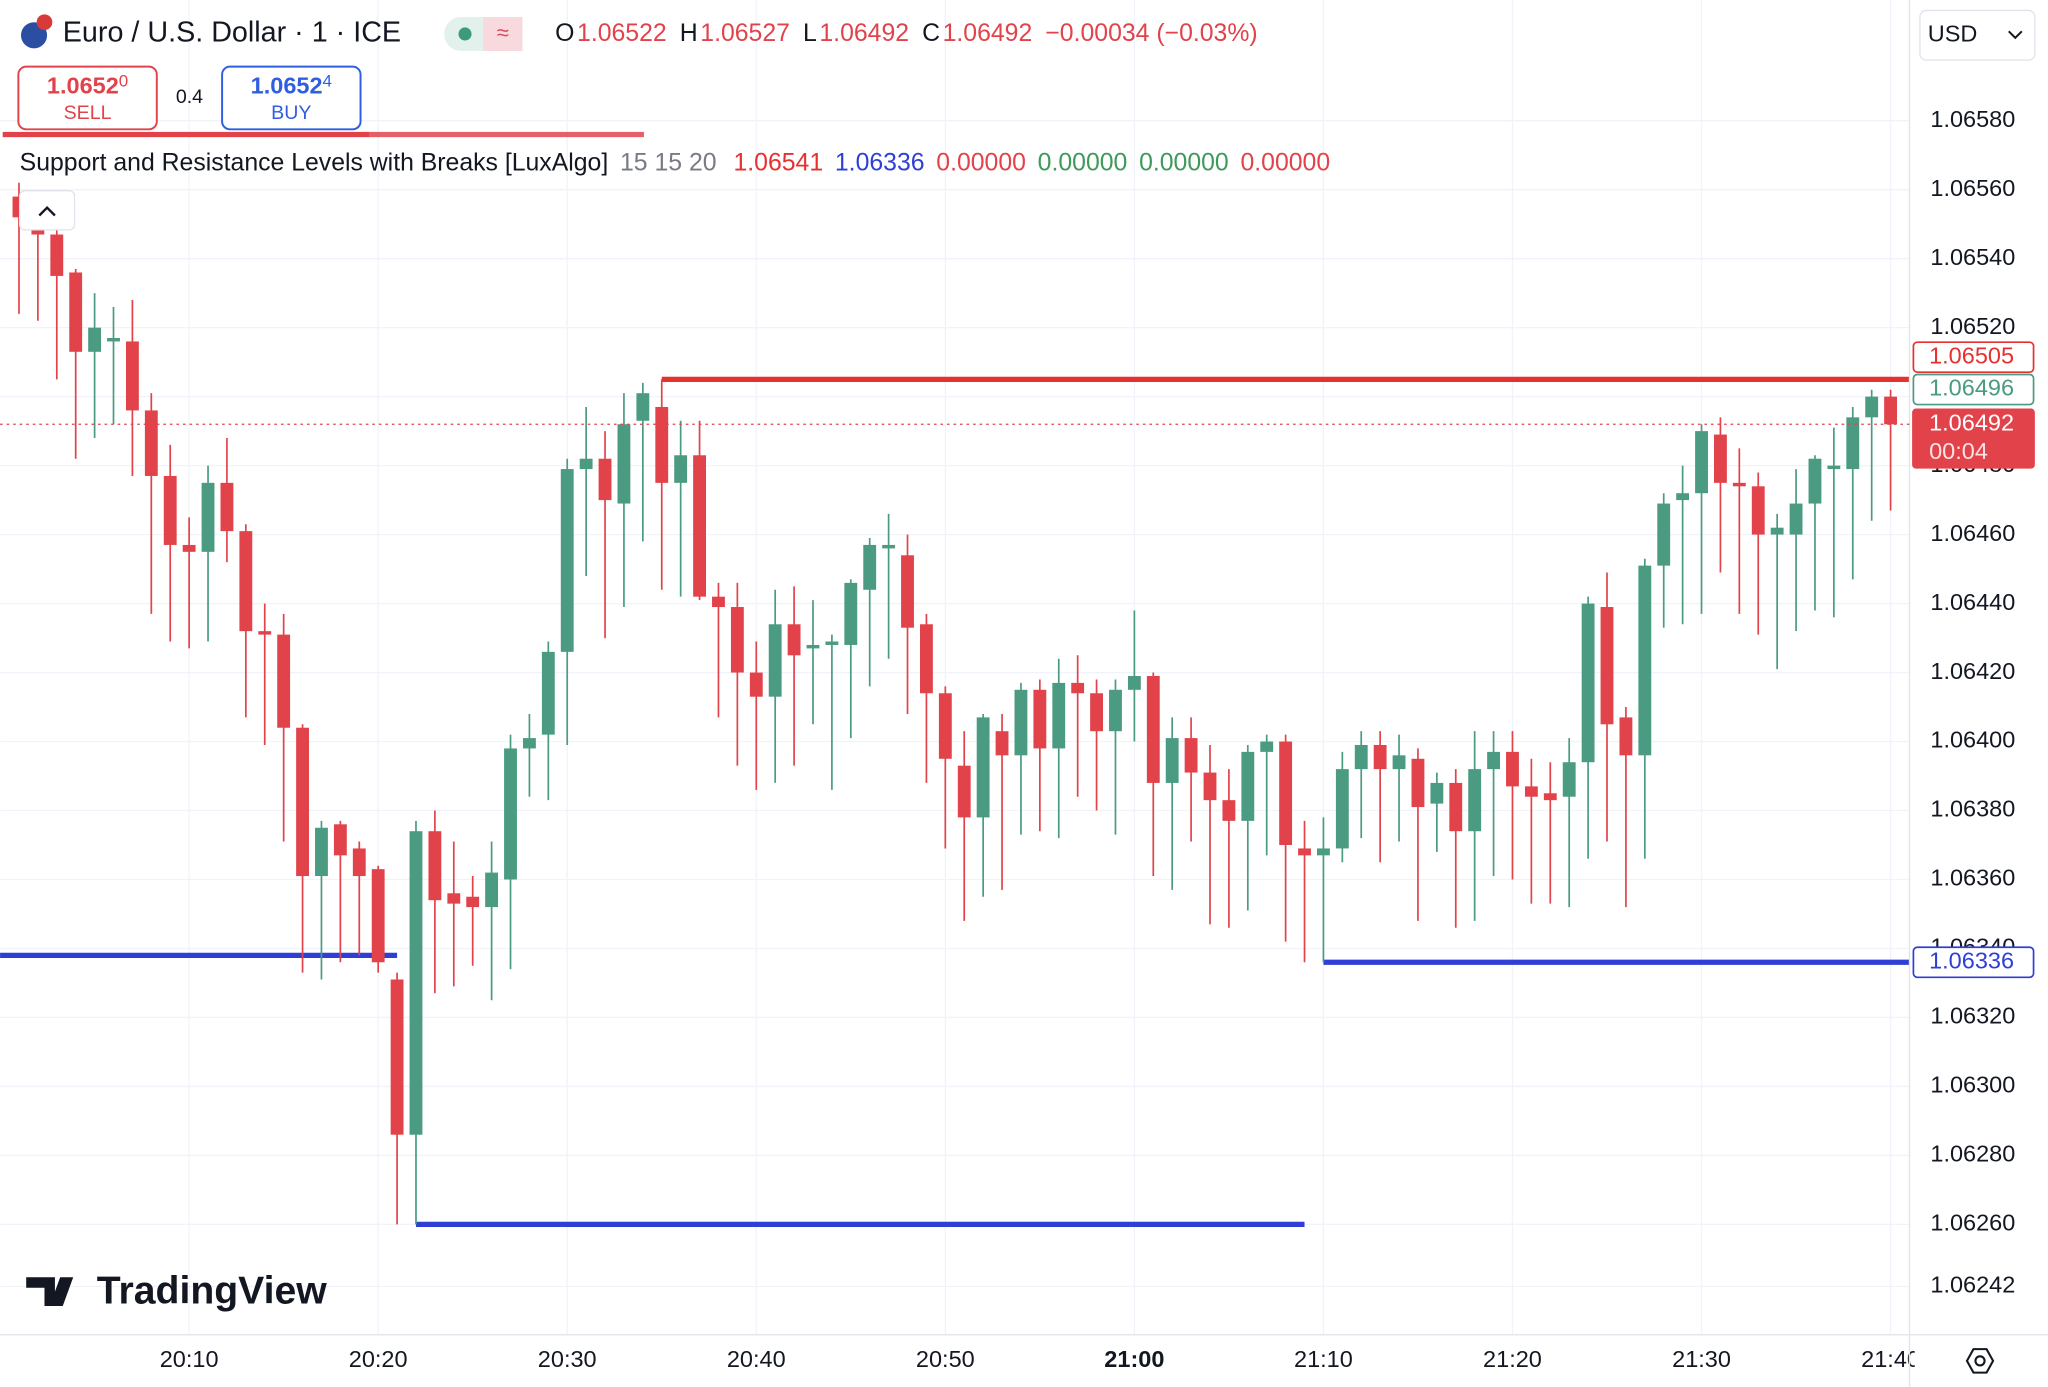 This screenshot has width=2048, height=1387. What do you see at coordinates (1972, 1223) in the screenshot?
I see `y-tick-label: 1.06260` at bounding box center [1972, 1223].